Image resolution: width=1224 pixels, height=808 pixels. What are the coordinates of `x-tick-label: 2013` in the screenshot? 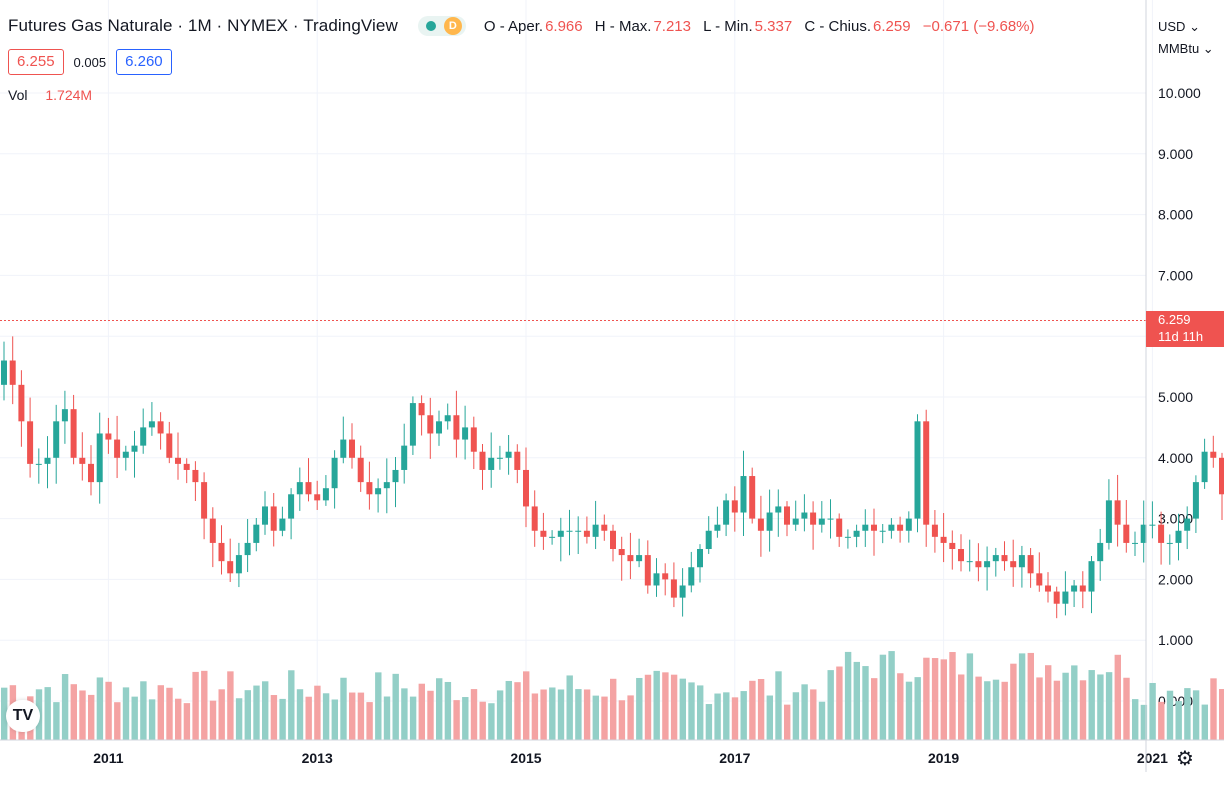 It's located at (317, 758).